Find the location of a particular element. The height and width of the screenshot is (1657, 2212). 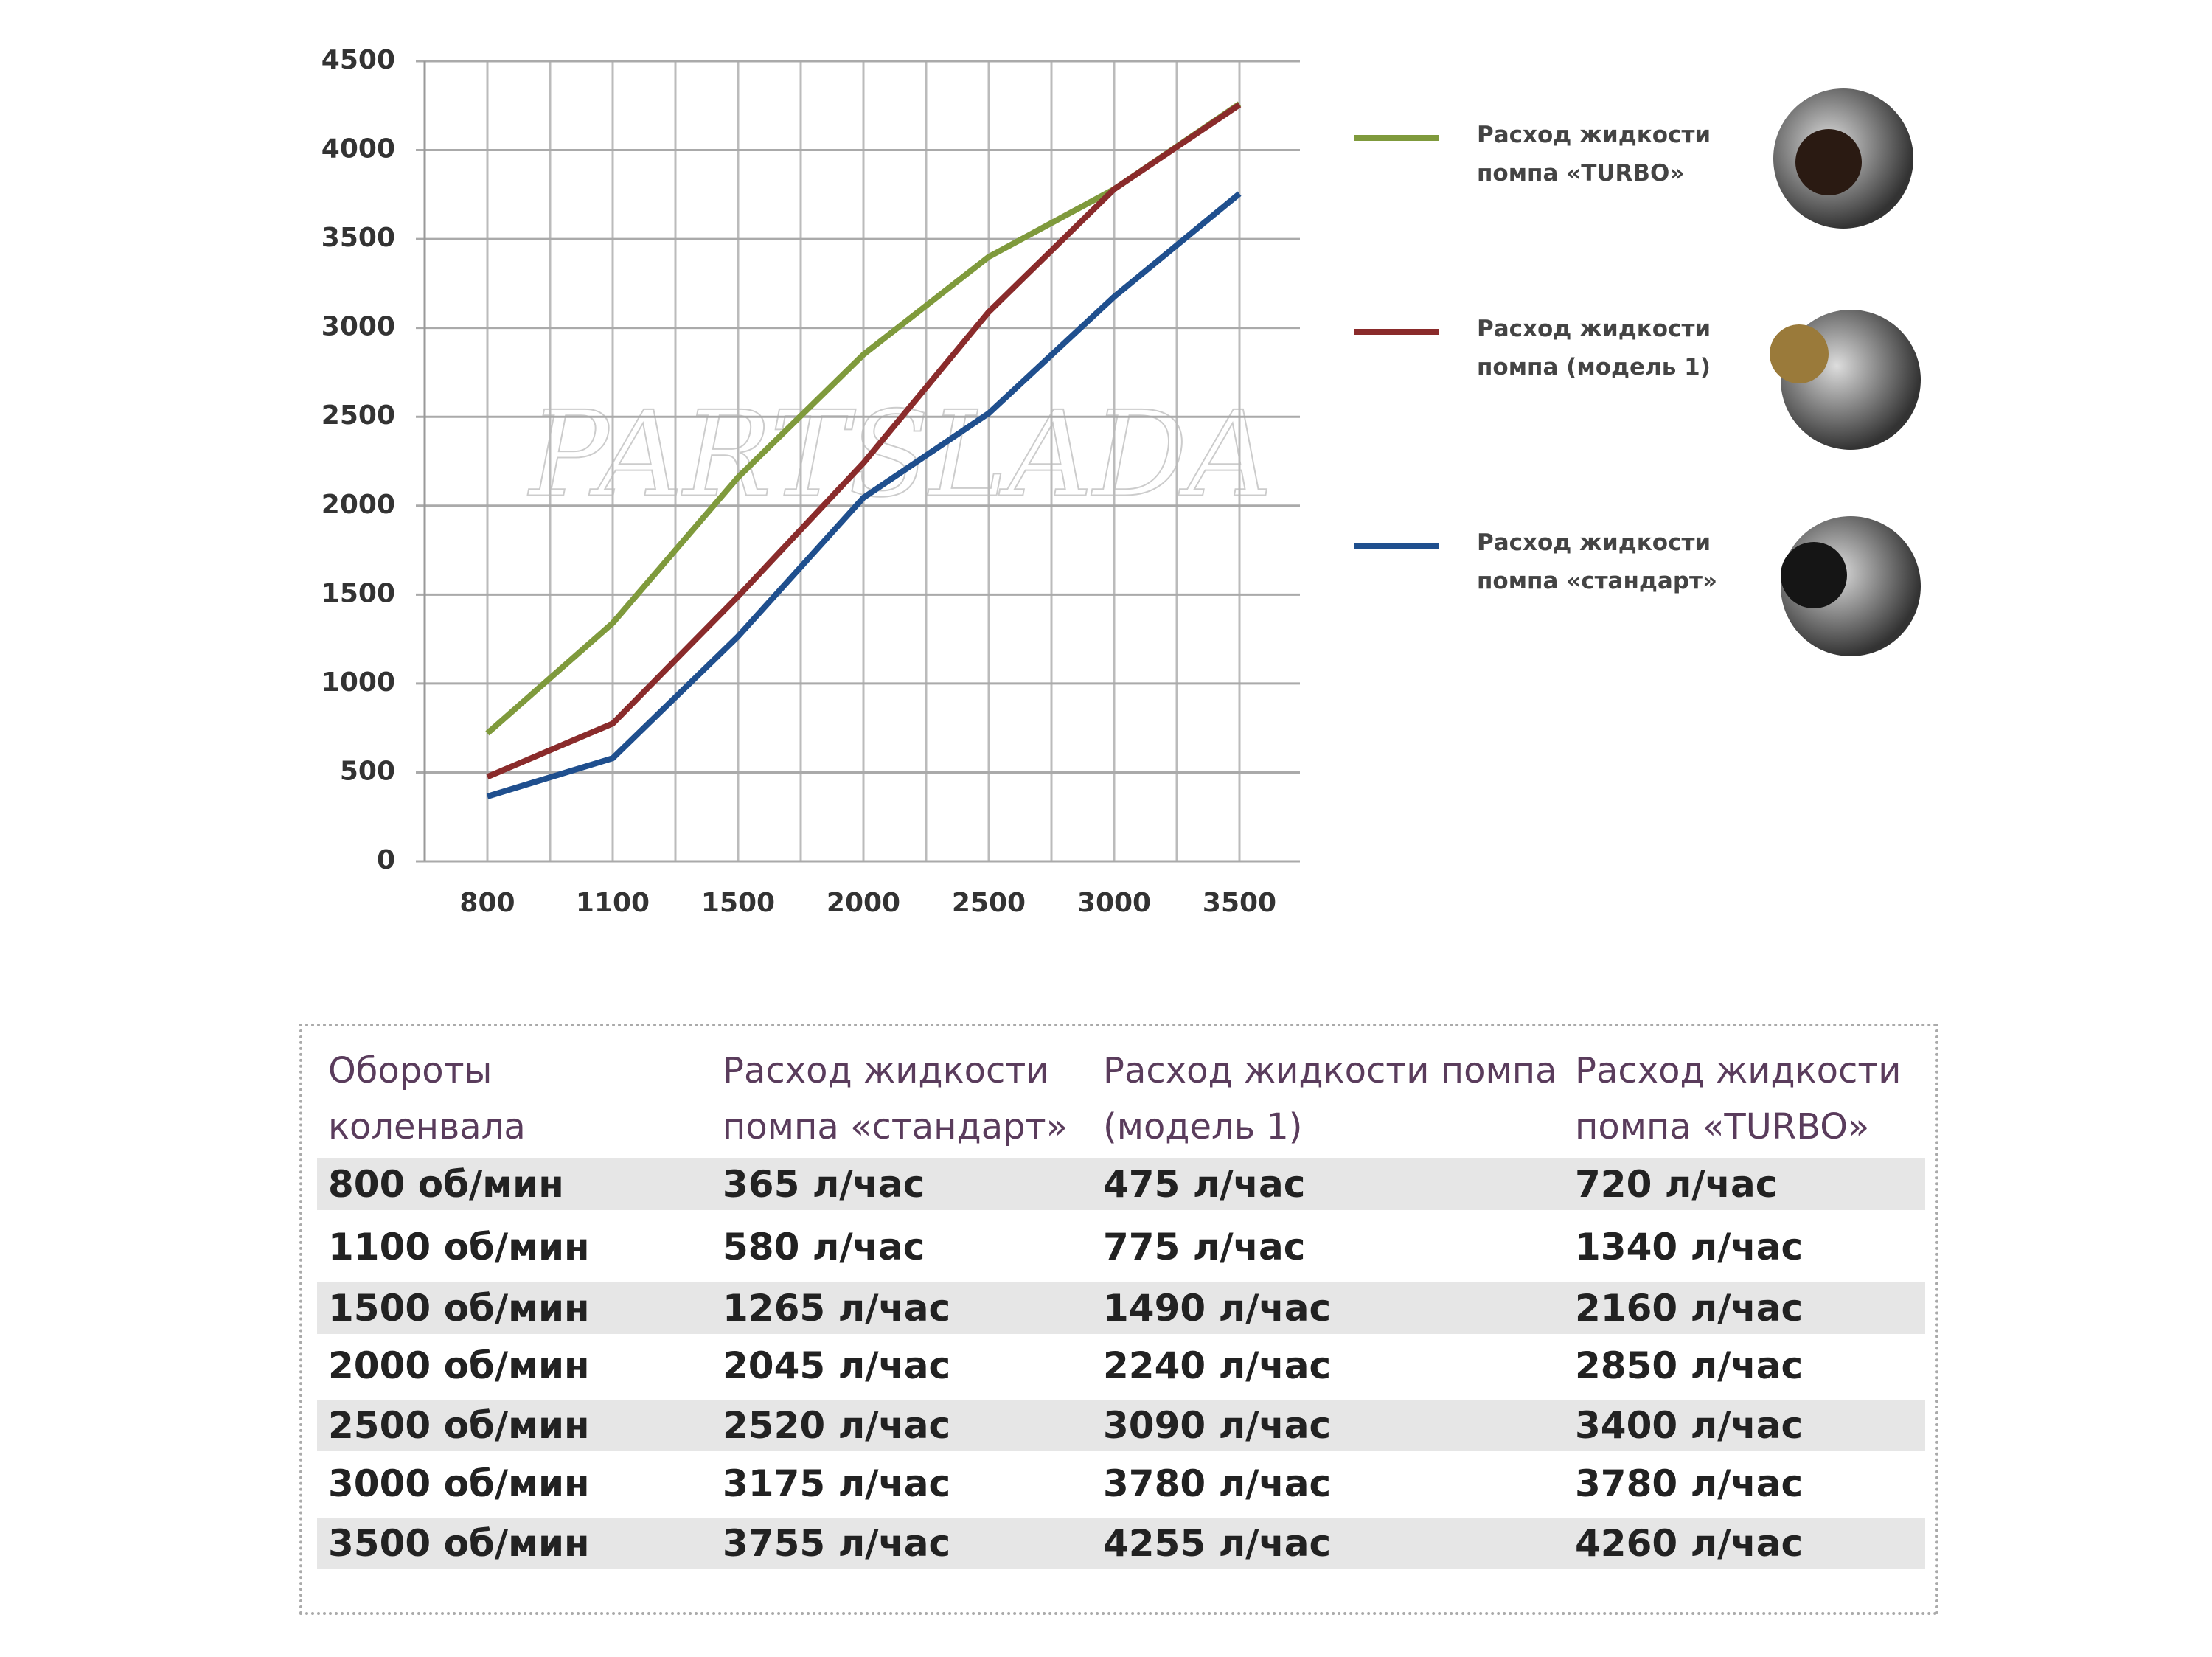

y-tick-label: 1500 is located at coordinates (358, 593).